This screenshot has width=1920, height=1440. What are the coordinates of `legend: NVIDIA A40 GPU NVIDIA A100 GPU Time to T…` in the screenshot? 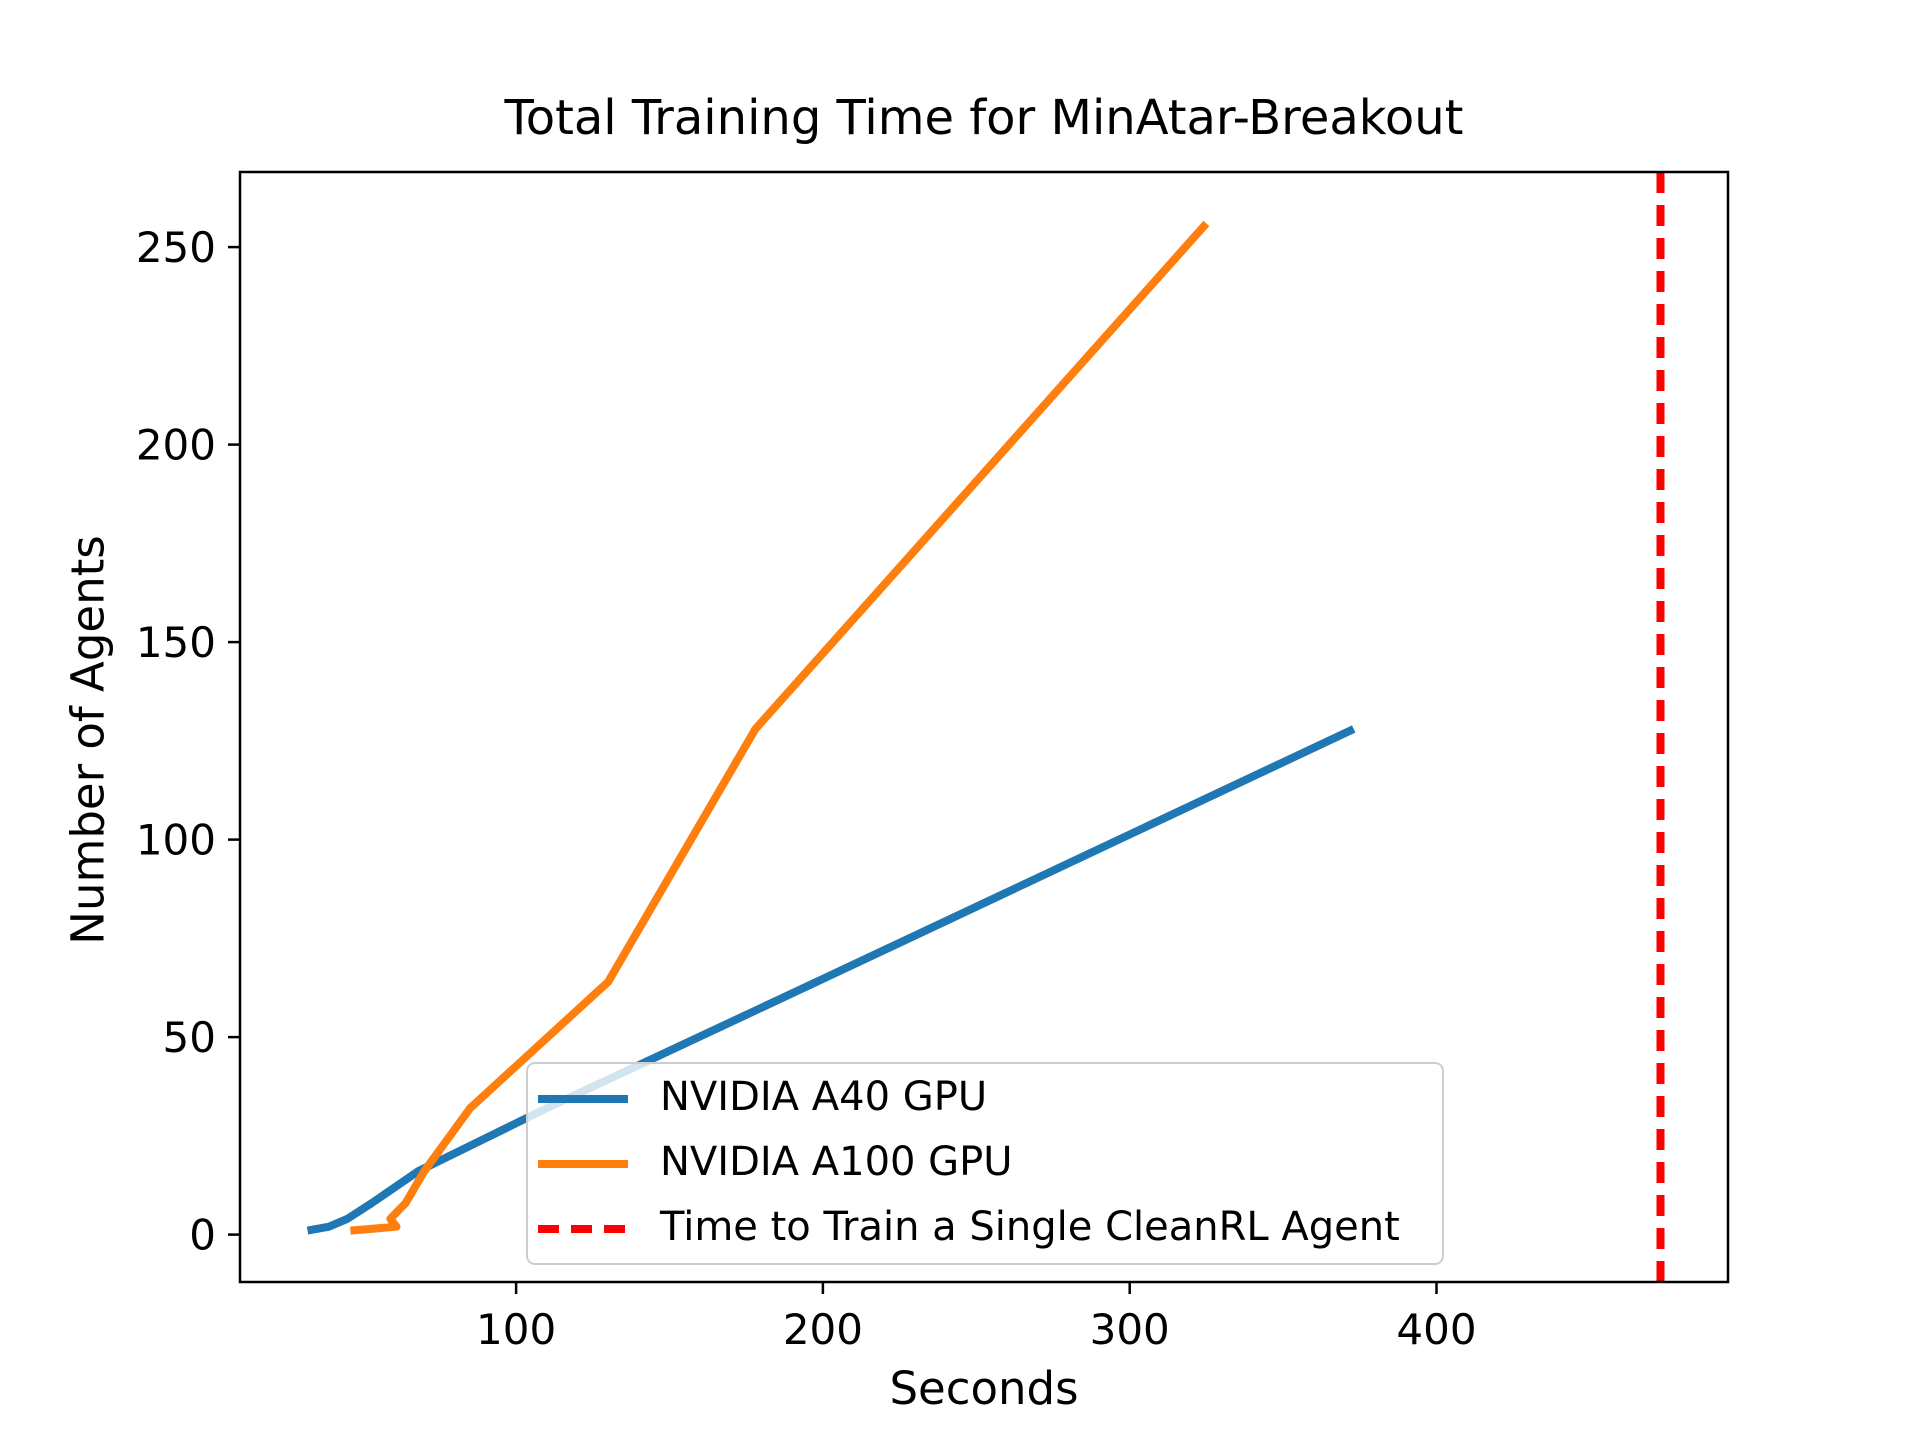 It's located at (985, 1163).